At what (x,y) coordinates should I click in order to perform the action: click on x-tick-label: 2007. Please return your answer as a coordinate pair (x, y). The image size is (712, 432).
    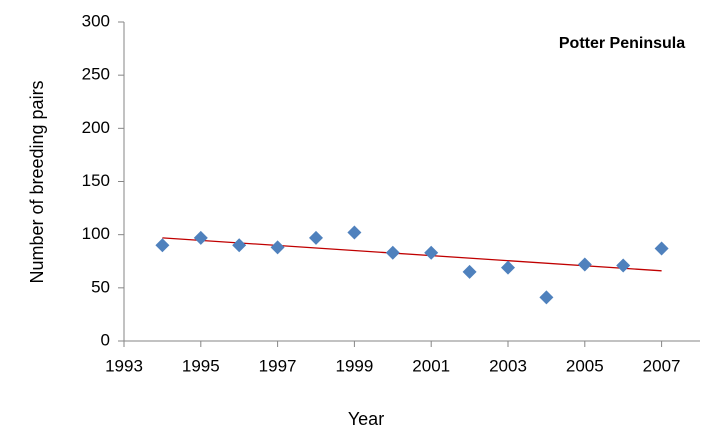
    Looking at the image, I should click on (662, 365).